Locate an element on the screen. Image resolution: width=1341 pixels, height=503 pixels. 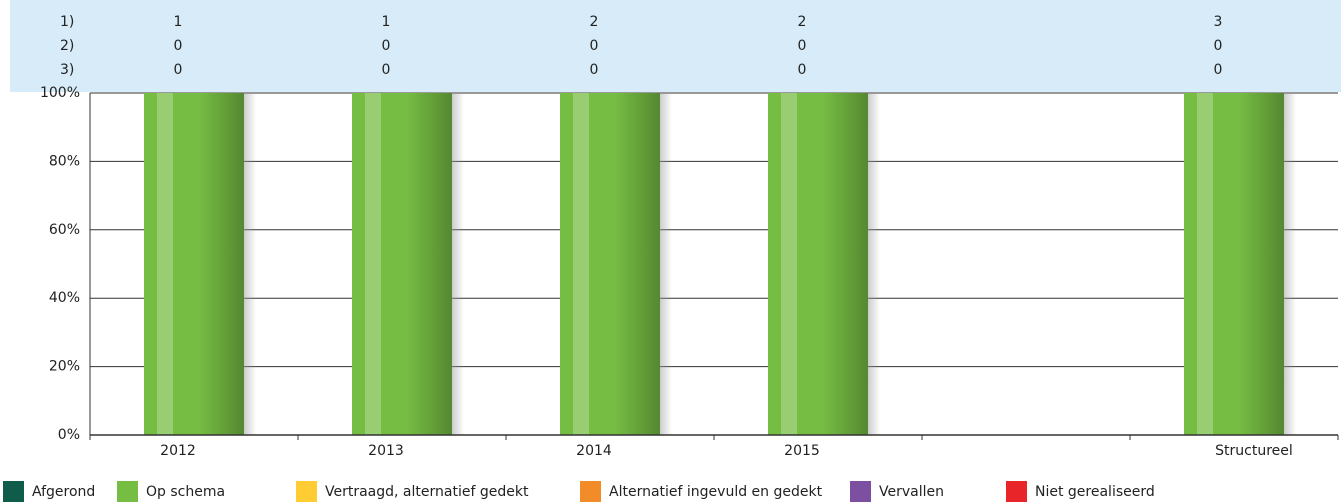
x-tick-label: Structureel is located at coordinates (1254, 451).